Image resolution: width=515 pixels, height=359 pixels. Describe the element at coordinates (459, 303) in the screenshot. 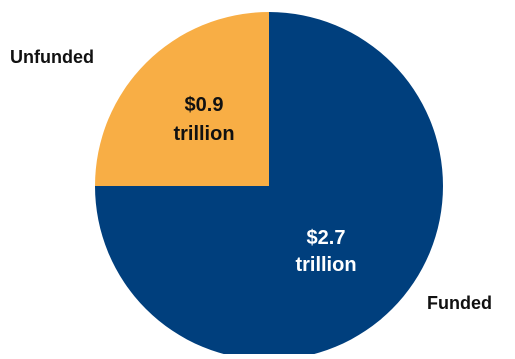

I see `category-label-funded: Funded` at that location.